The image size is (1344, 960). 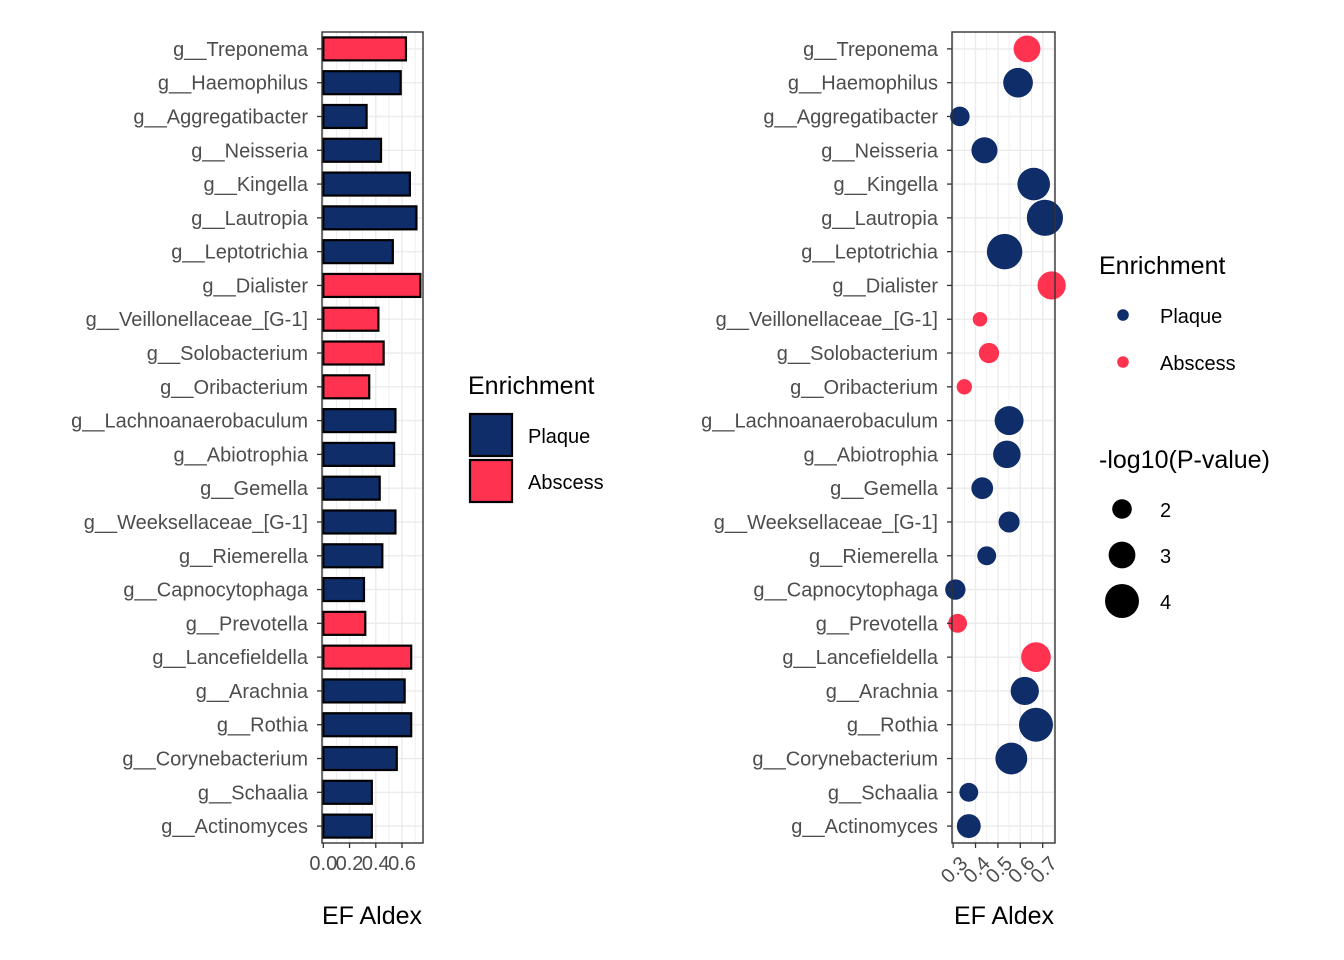 What do you see at coordinates (253, 793) in the screenshot?
I see `bar-y-tick-label: g__Schaalia` at bounding box center [253, 793].